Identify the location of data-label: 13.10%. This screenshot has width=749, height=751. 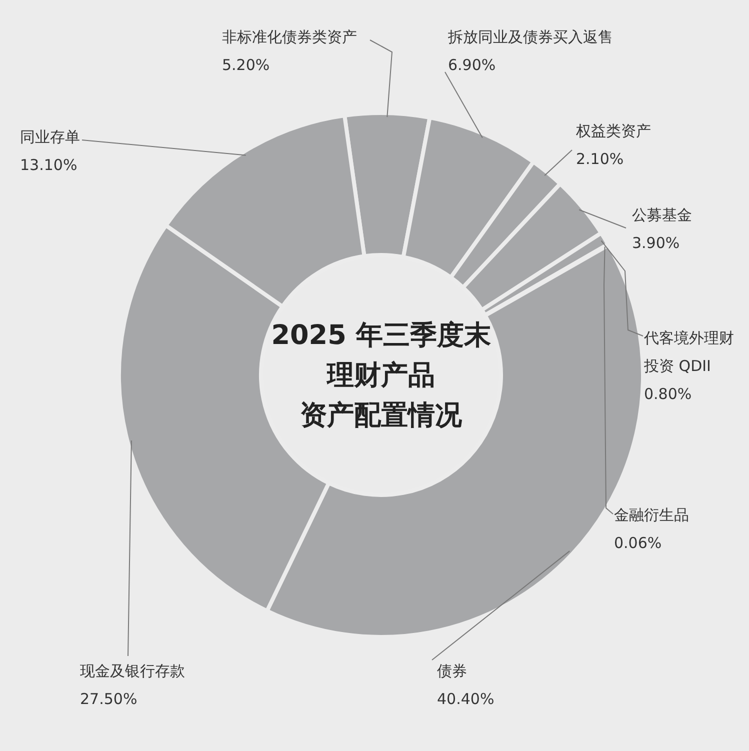
(49, 165).